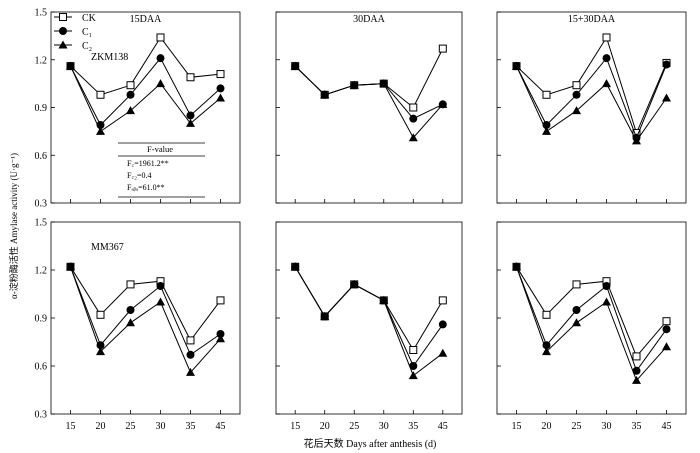  What do you see at coordinates (221, 426) in the screenshot?
I see `x-tick-label: 45` at bounding box center [221, 426].